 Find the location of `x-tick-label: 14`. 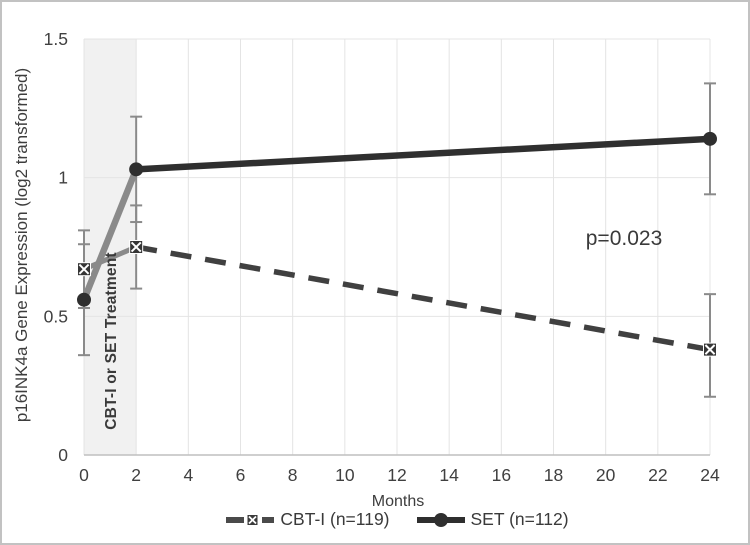

x-tick-label: 14 is located at coordinates (449, 475).